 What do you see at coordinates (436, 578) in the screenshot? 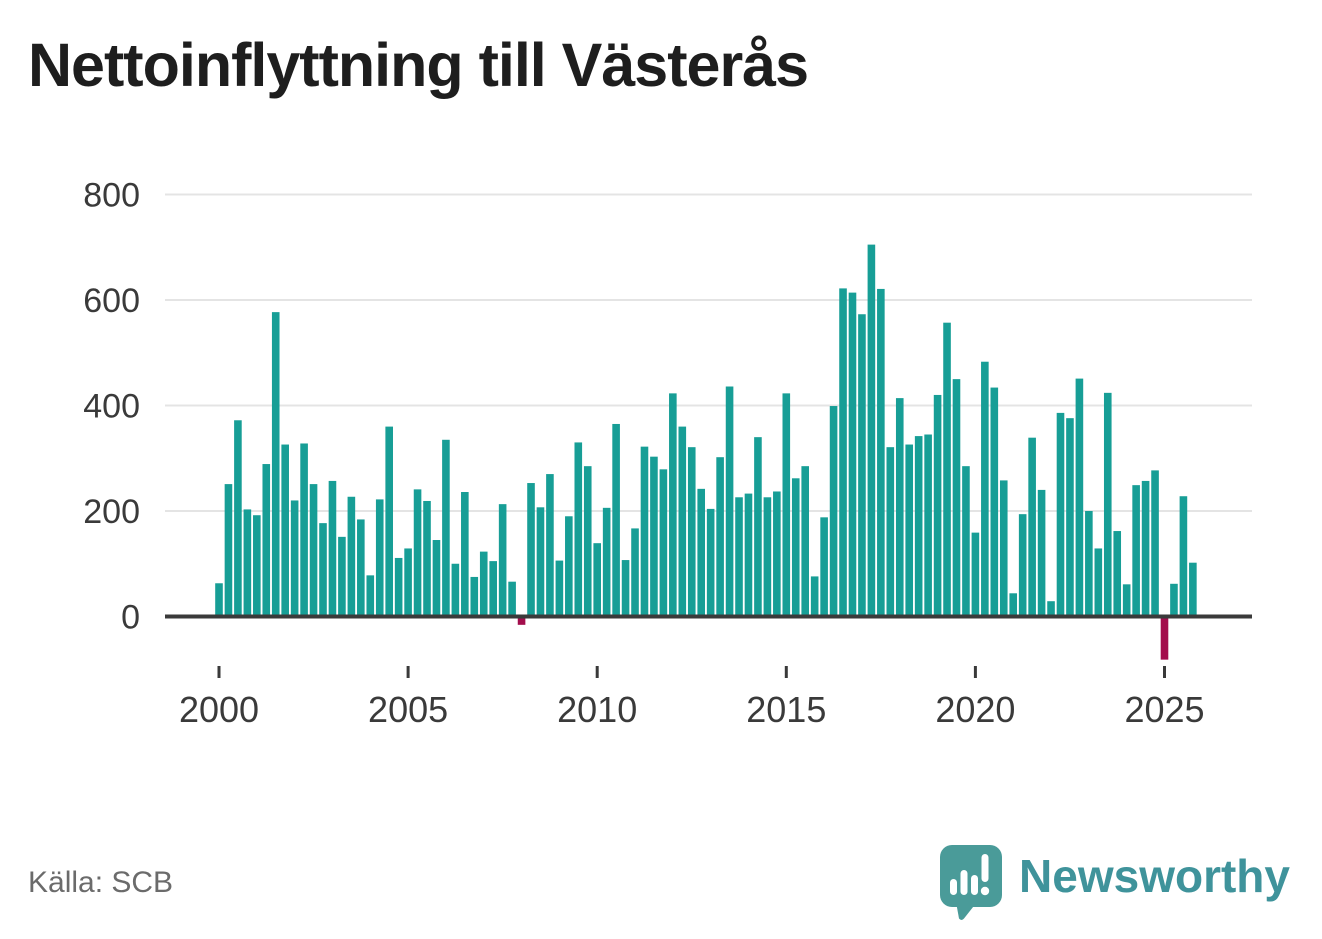
I see `bar-2005-Q4` at bounding box center [436, 578].